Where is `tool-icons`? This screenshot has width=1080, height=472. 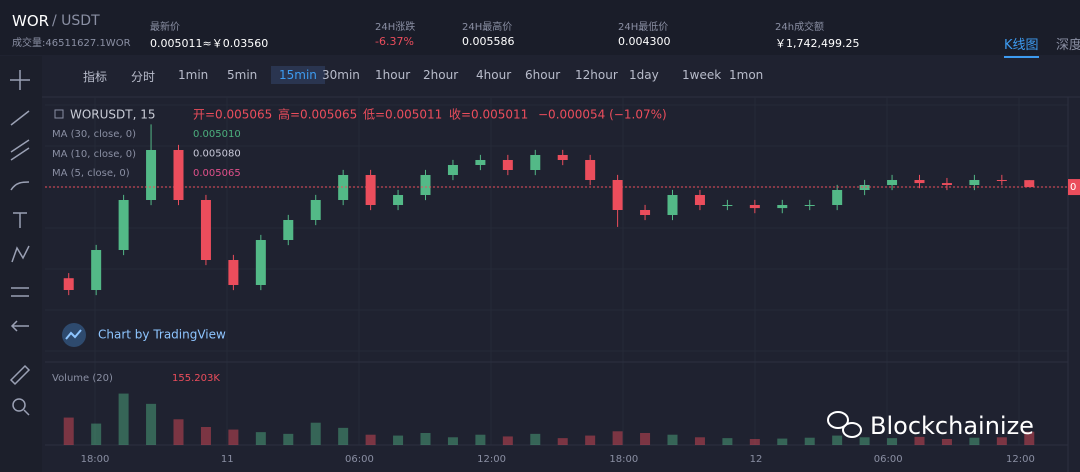 tool-icons is located at coordinates (20, 243).